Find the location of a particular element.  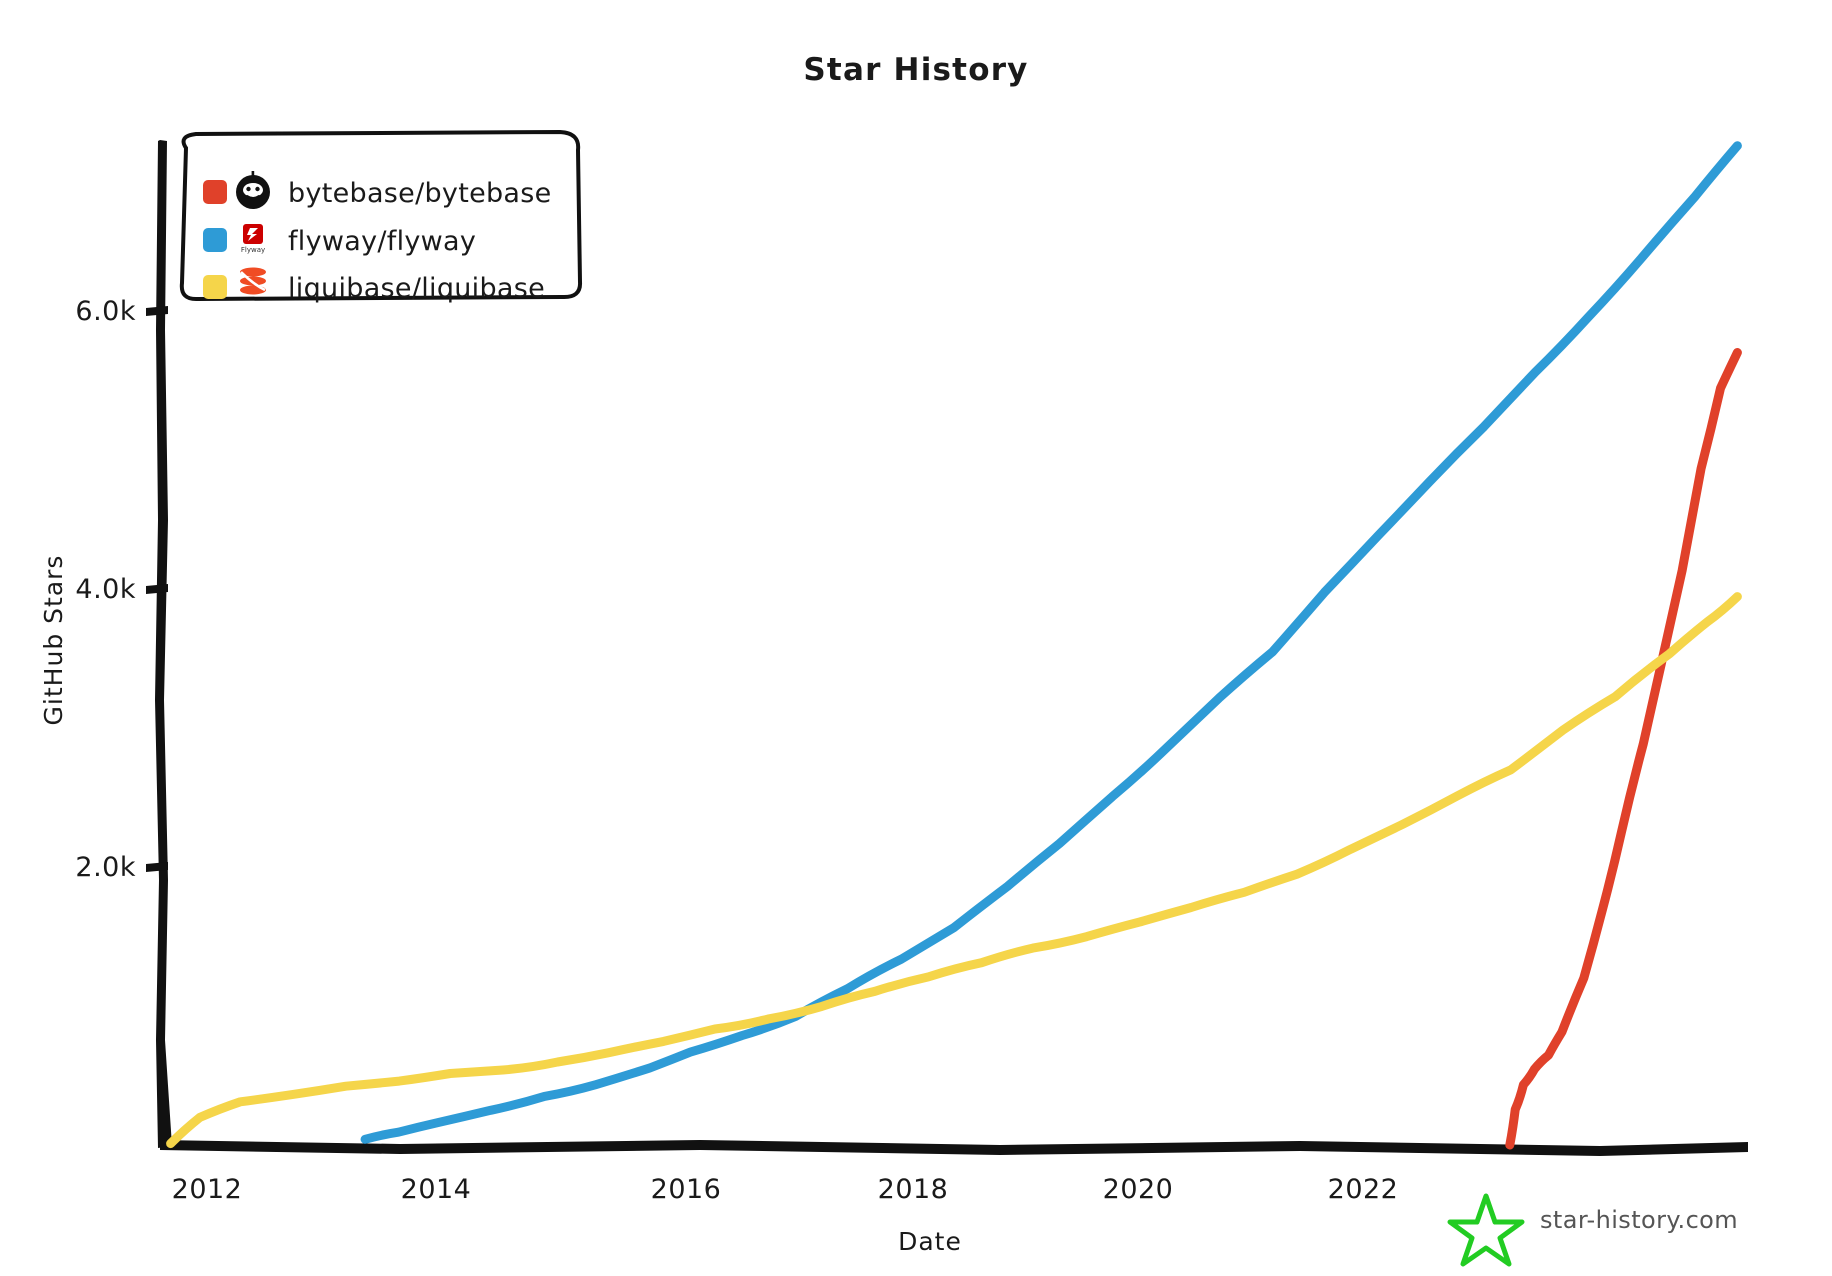

x-tick-label-2022: 2022 is located at coordinates (1363, 1189).